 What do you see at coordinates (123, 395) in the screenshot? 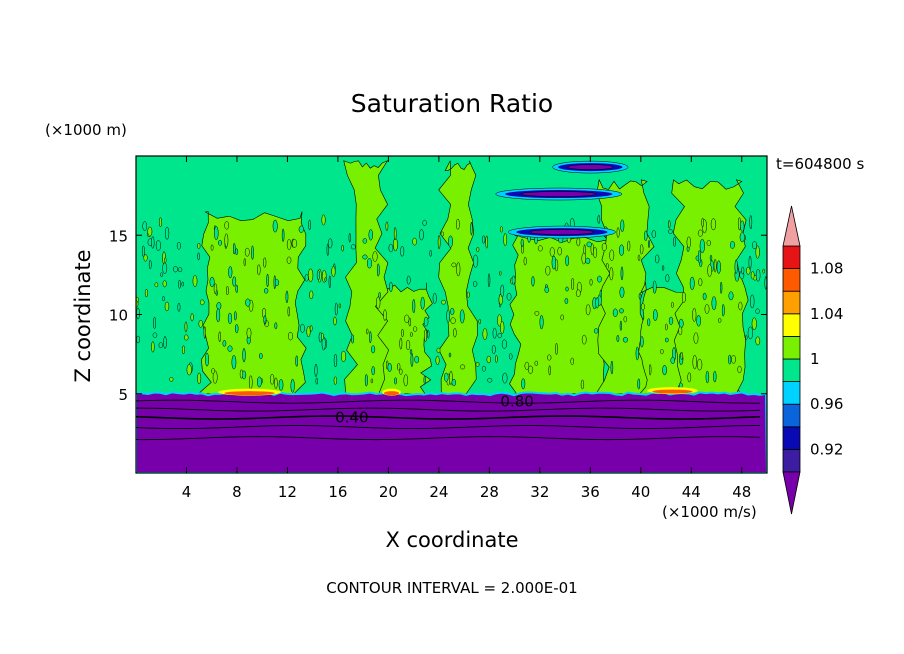
I see `y-tick-label: 5` at bounding box center [123, 395].